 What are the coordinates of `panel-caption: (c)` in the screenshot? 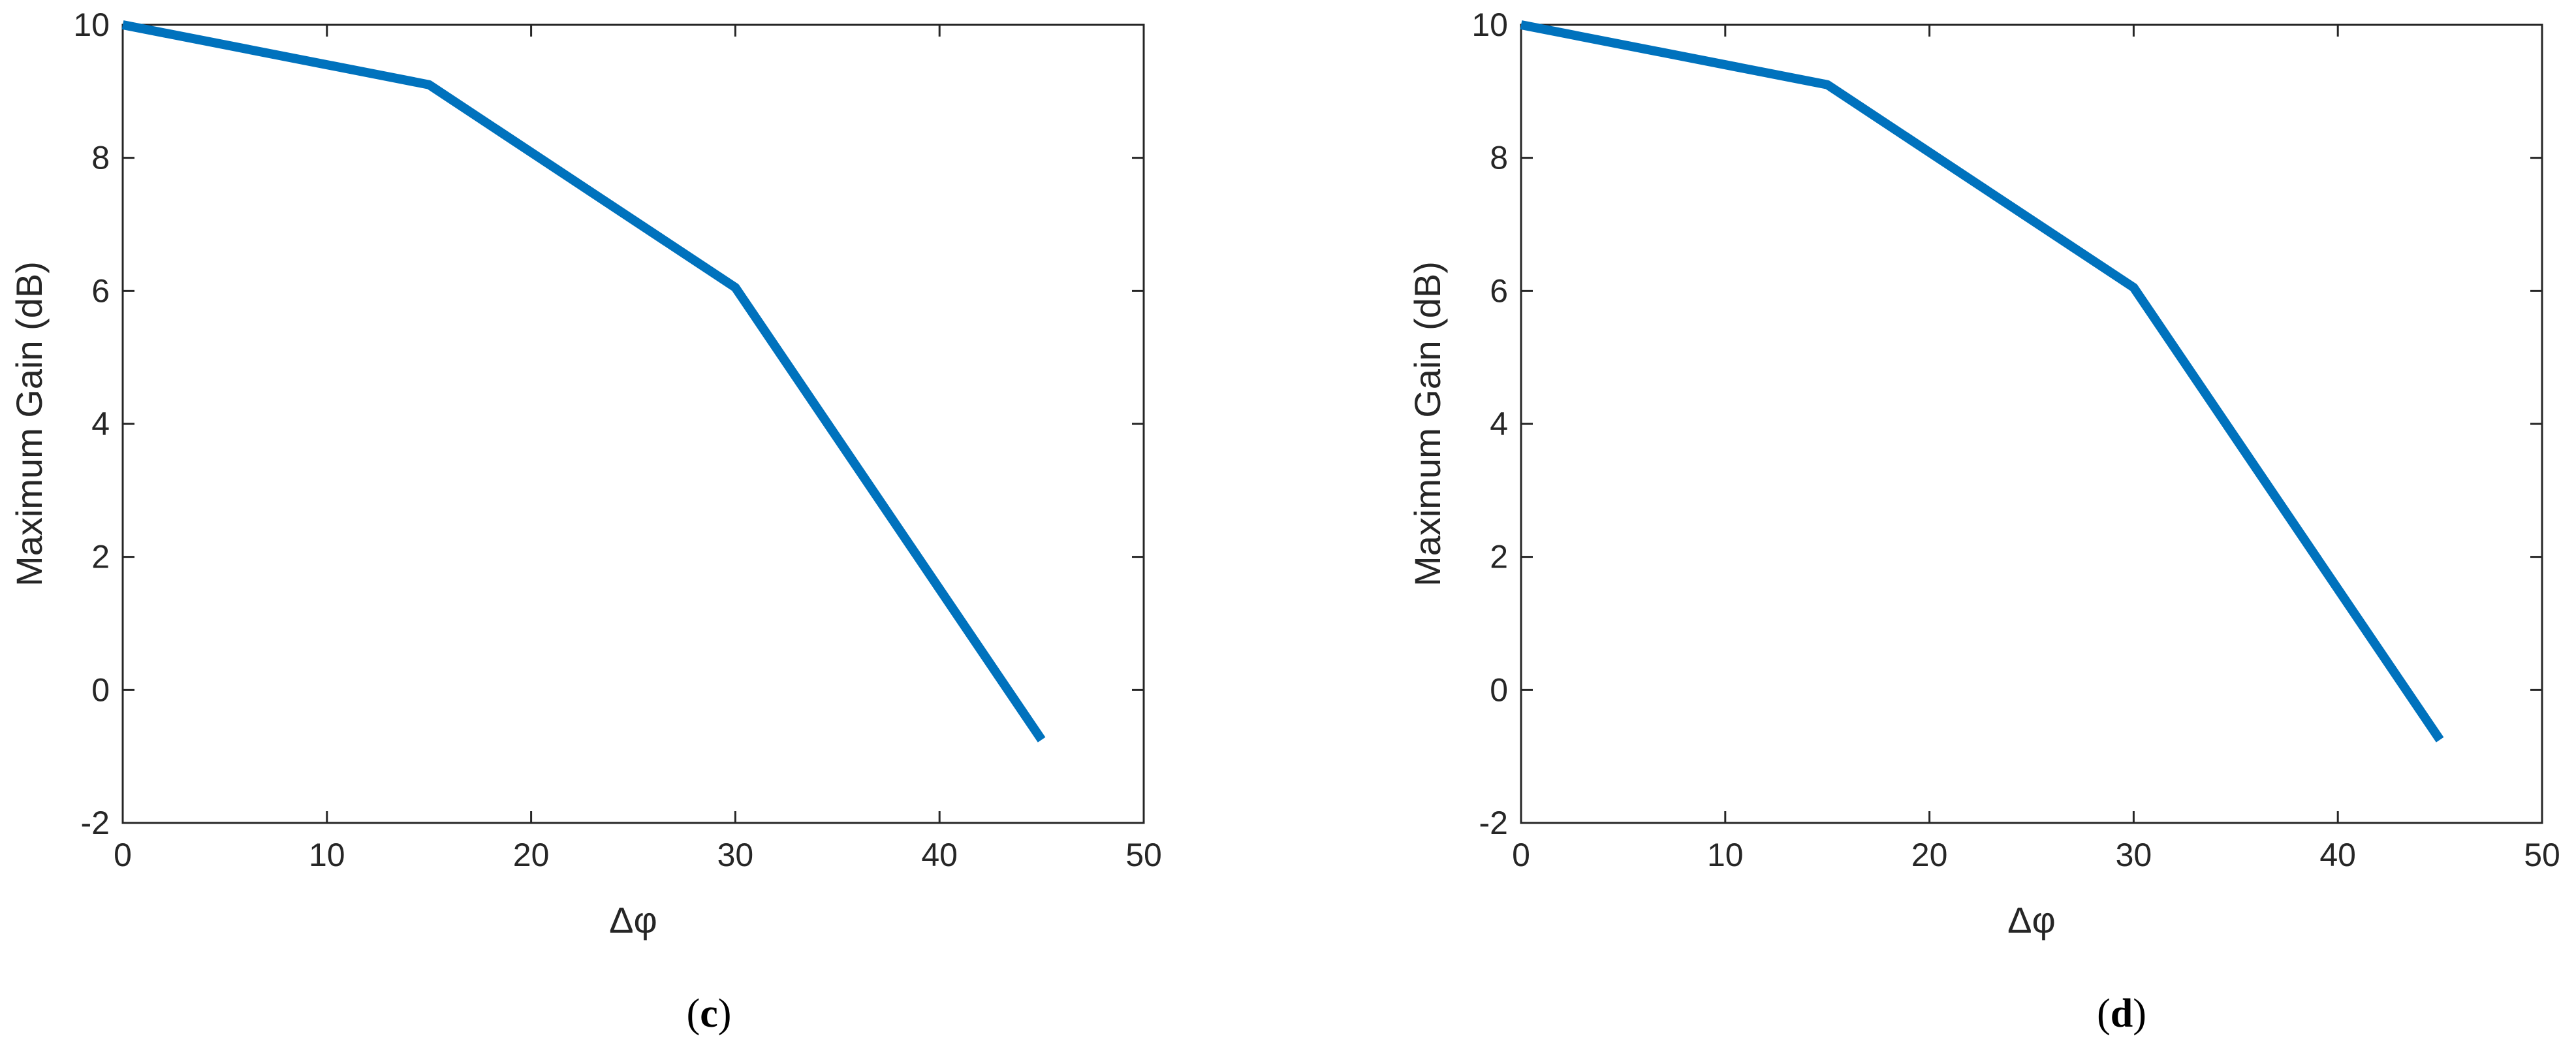 It's located at (709, 1013).